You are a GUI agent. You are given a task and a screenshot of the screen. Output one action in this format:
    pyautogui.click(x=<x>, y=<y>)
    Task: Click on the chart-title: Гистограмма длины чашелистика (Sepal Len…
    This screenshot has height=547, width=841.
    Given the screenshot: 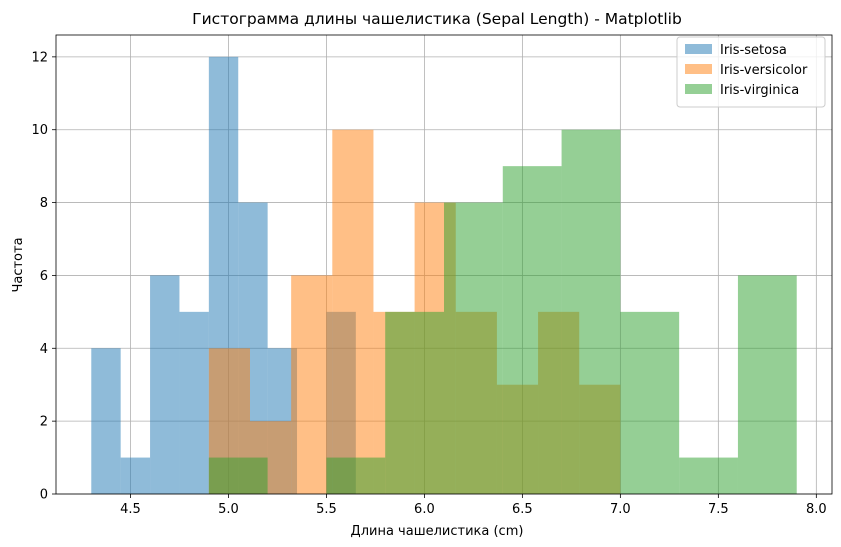 What is the action you would take?
    pyautogui.click(x=437, y=19)
    